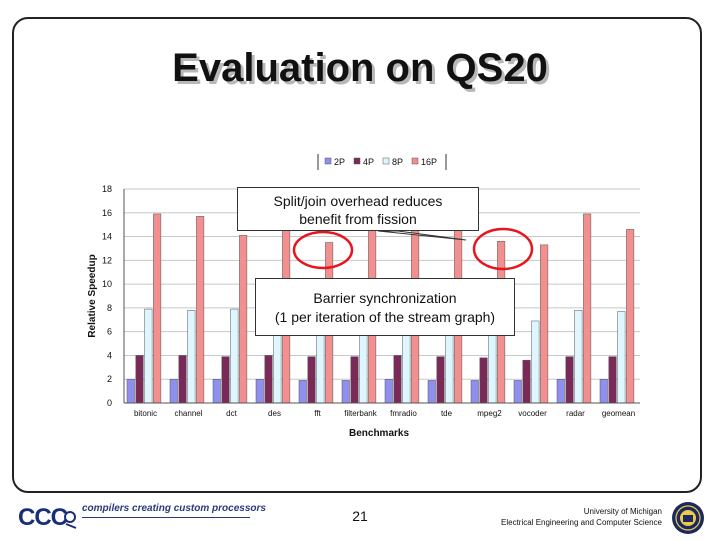 Image resolution: width=720 pixels, height=540 pixels. Describe the element at coordinates (397, 162) in the screenshot. I see `legend-label-8p: 8P` at that location.